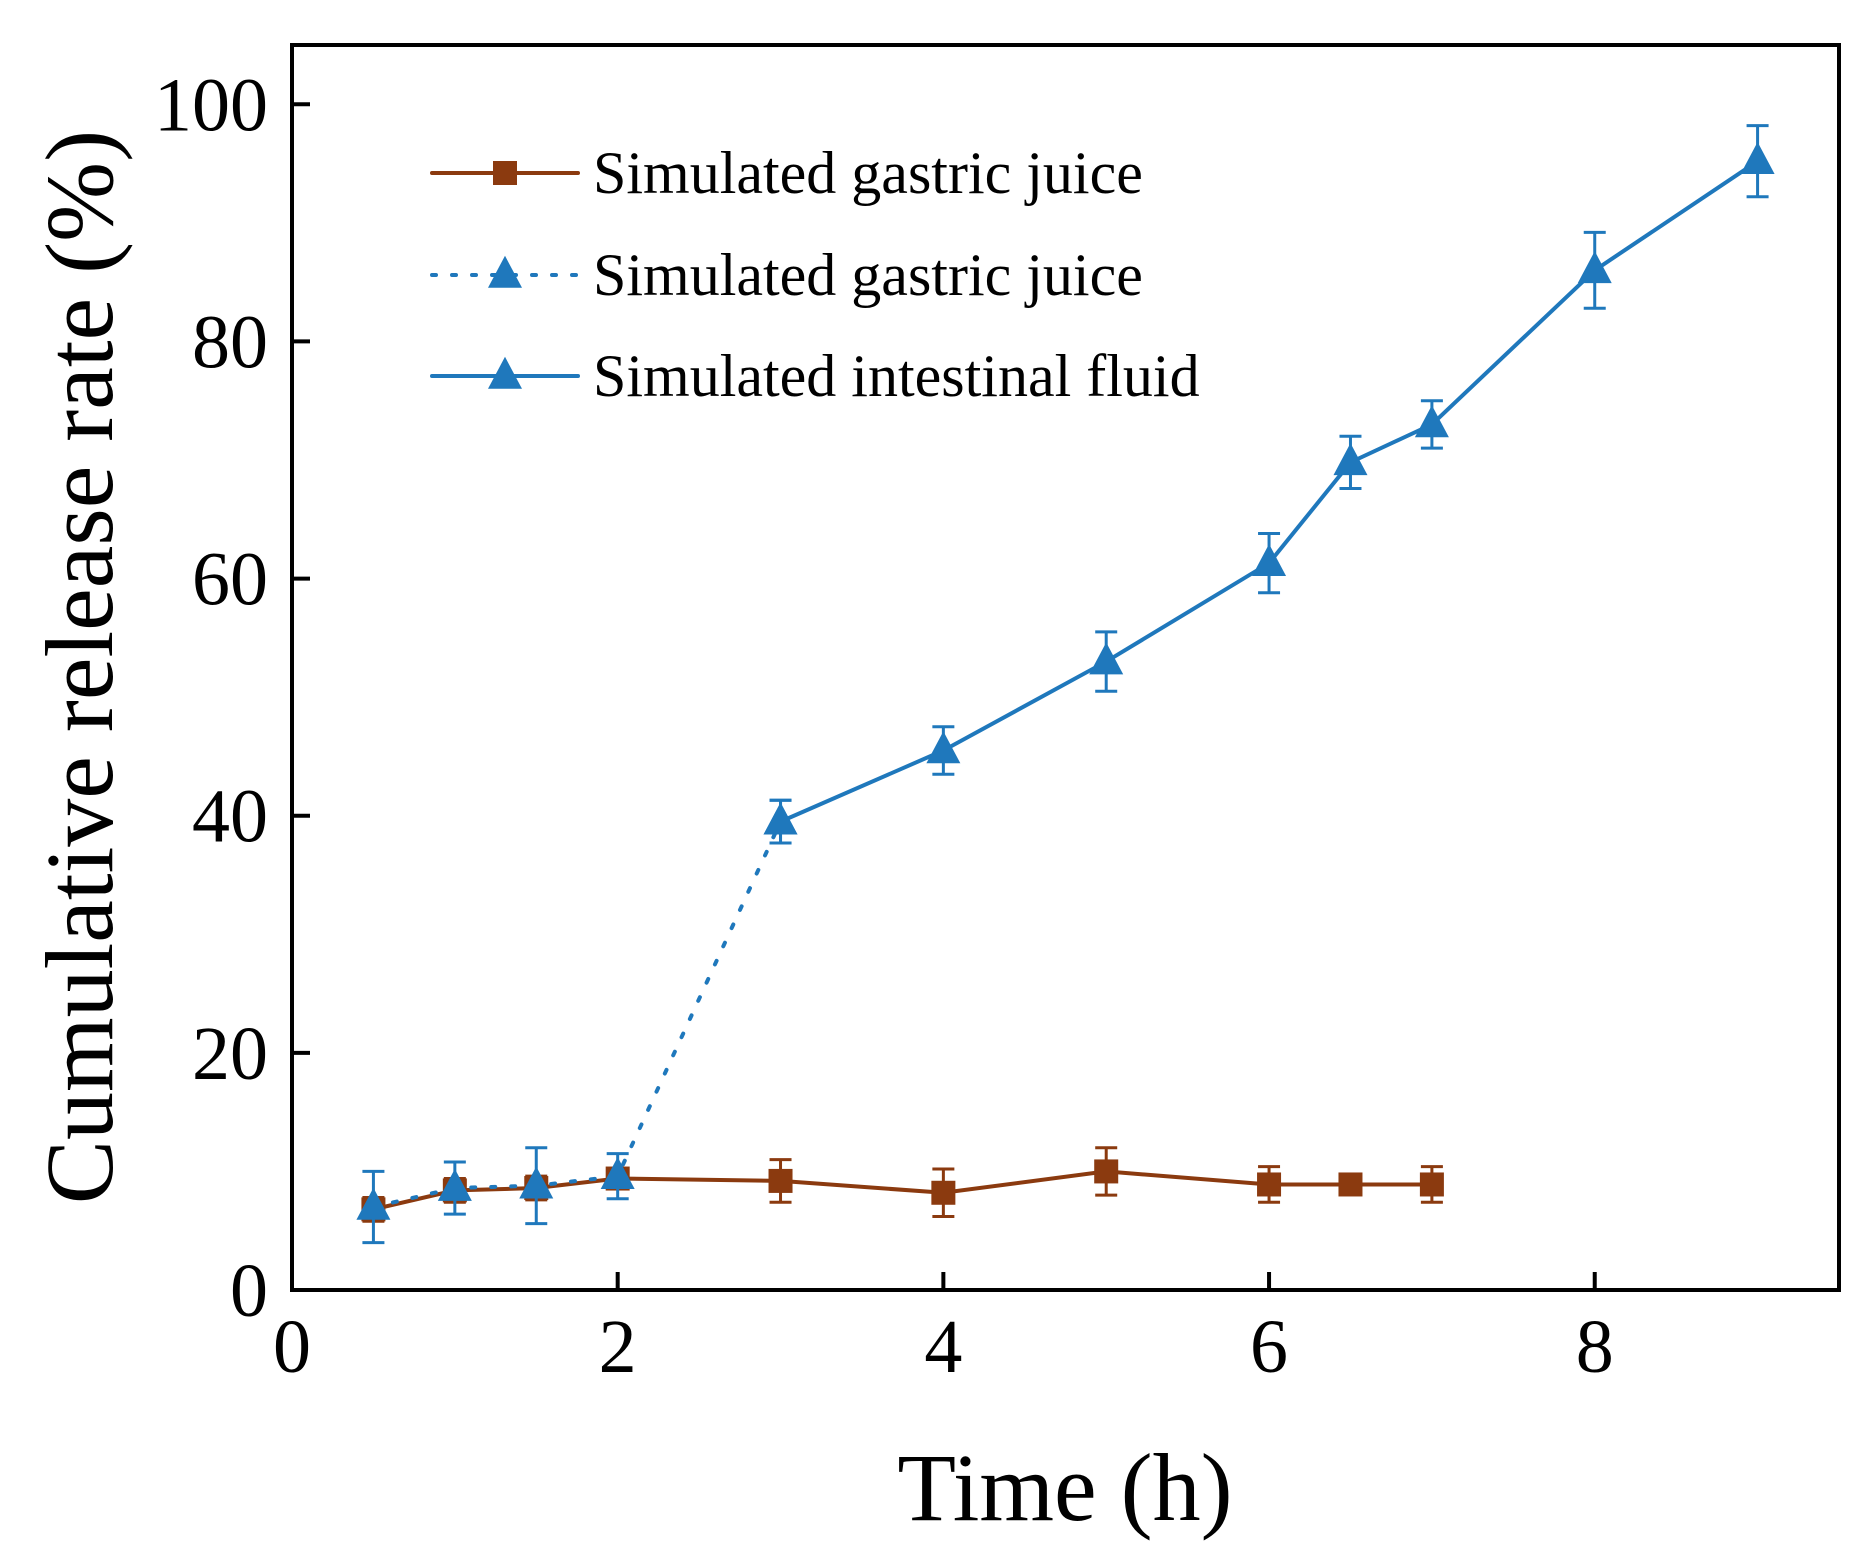 The width and height of the screenshot is (1871, 1566). I want to click on legend-label-1: Simulated gastric juice, so click(868, 275).